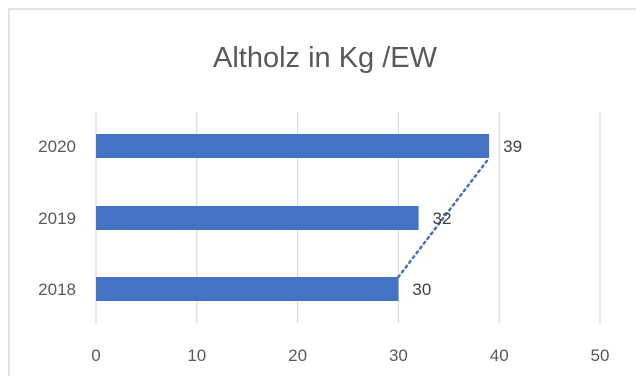  I want to click on data-labels: 39 32 30, so click(467, 218).